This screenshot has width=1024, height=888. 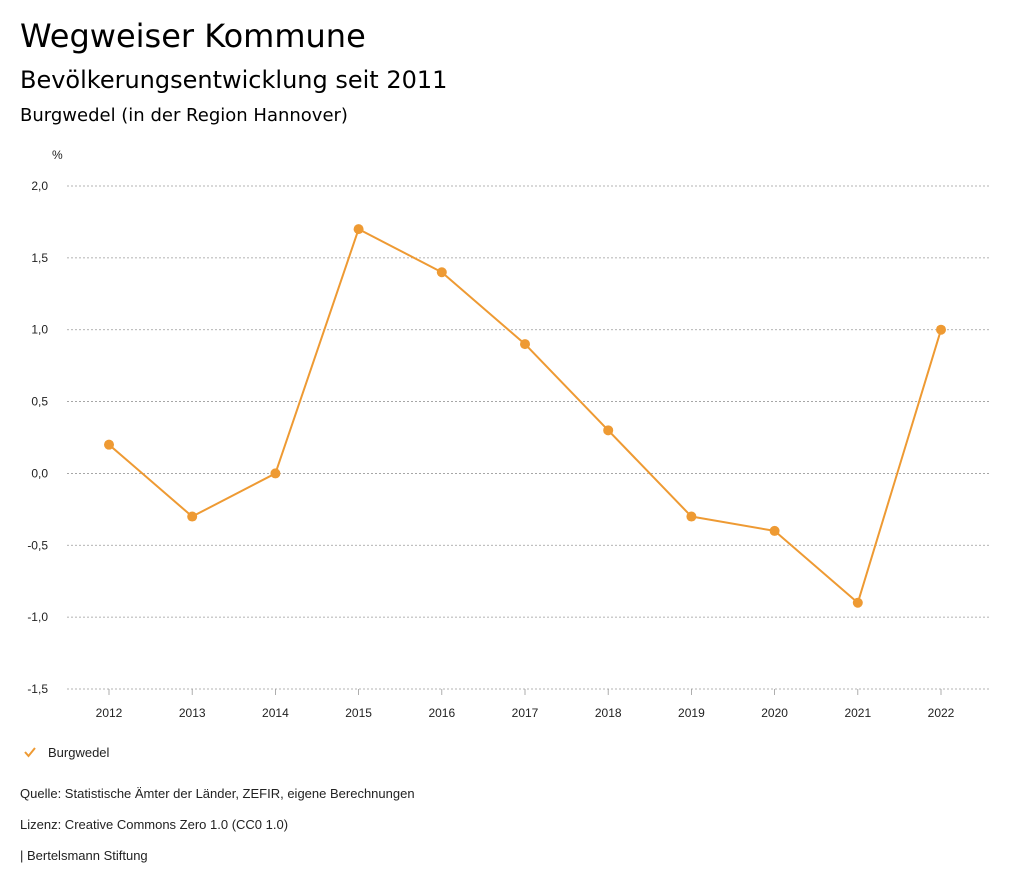 What do you see at coordinates (37, 689) in the screenshot?
I see `y-tick-label: -1,5` at bounding box center [37, 689].